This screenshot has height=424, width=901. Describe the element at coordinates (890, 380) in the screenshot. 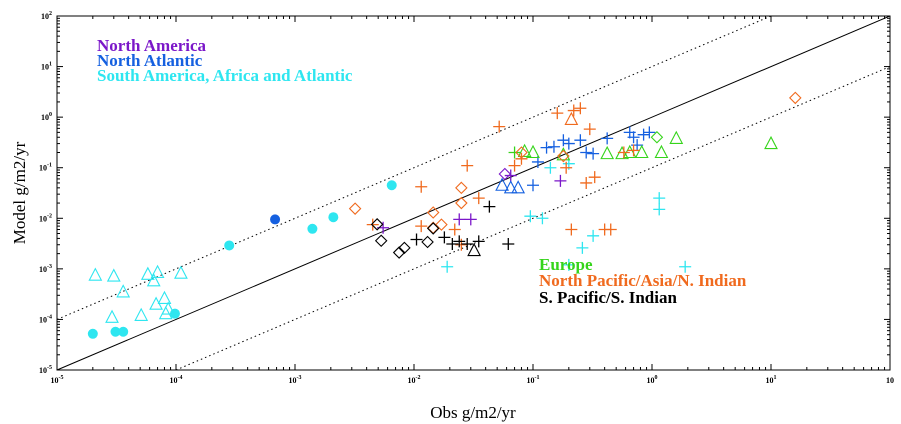

I see `tick-label: 10` at that location.